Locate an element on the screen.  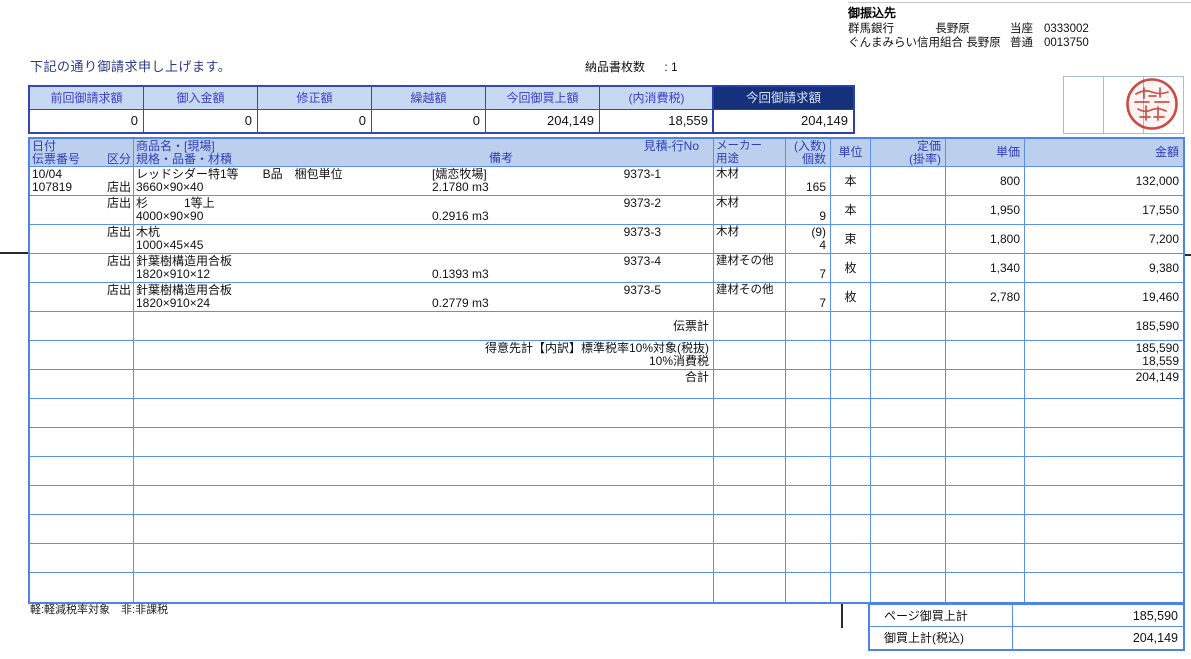
item-spec: 1820×910×24 is located at coordinates (173, 303).